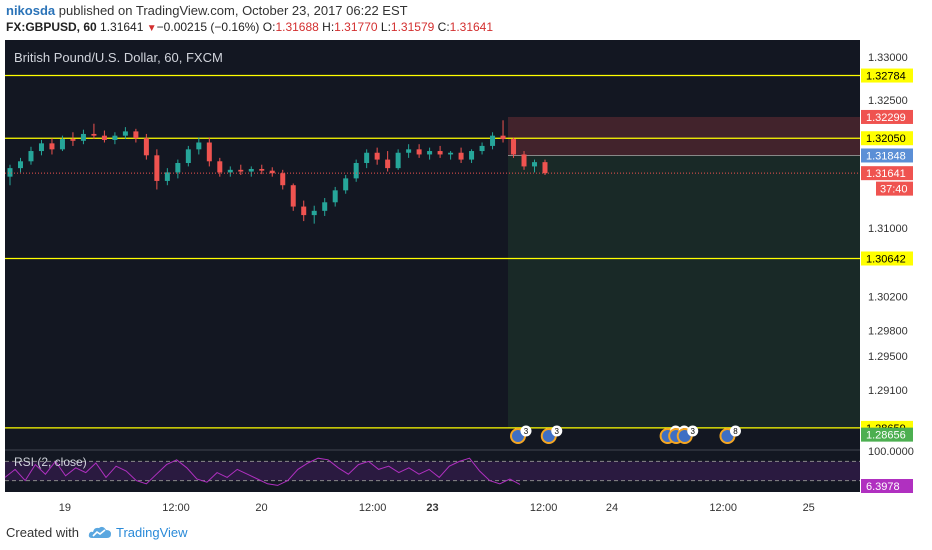 The width and height of the screenshot is (932, 550). What do you see at coordinates (51, 27) in the screenshot?
I see `symbol-label: FX:GBPUSD, 60` at bounding box center [51, 27].